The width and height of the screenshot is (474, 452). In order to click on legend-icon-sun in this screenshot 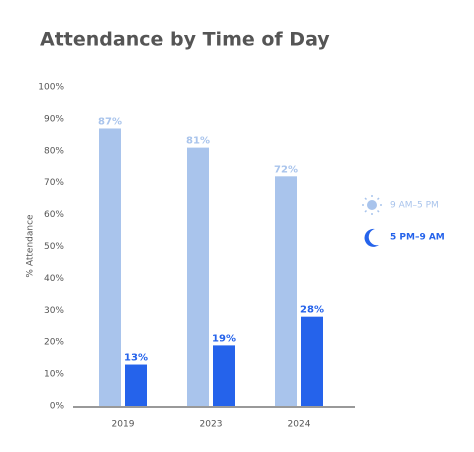, I will do `click(372, 205)`.